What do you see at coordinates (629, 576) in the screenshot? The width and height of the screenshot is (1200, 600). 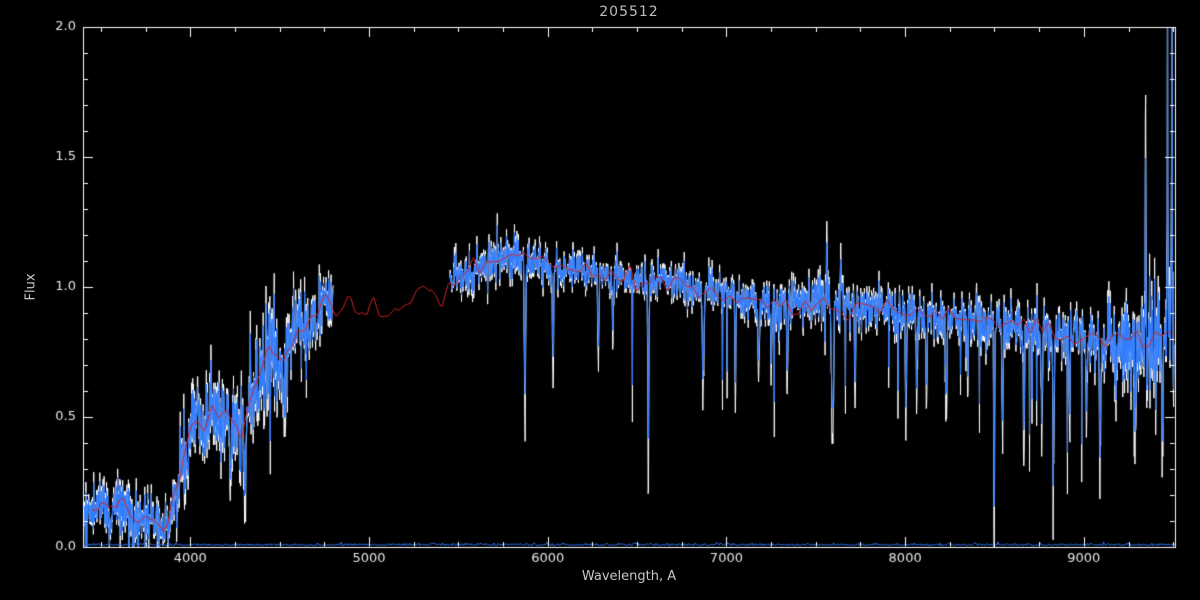 I see `x-axis-label: Wavelength, A` at bounding box center [629, 576].